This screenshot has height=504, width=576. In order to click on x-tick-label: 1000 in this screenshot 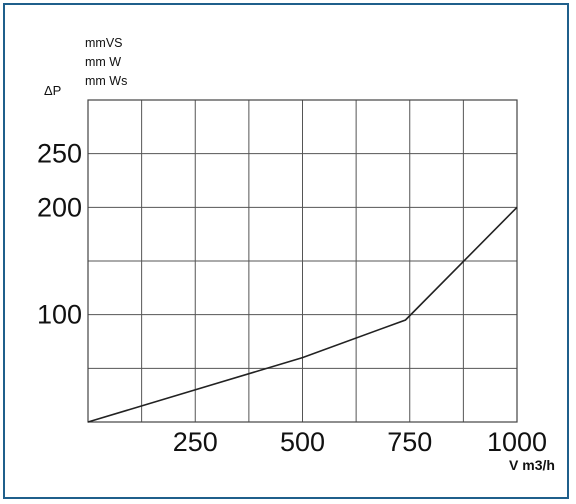, I will do `click(517, 442)`.